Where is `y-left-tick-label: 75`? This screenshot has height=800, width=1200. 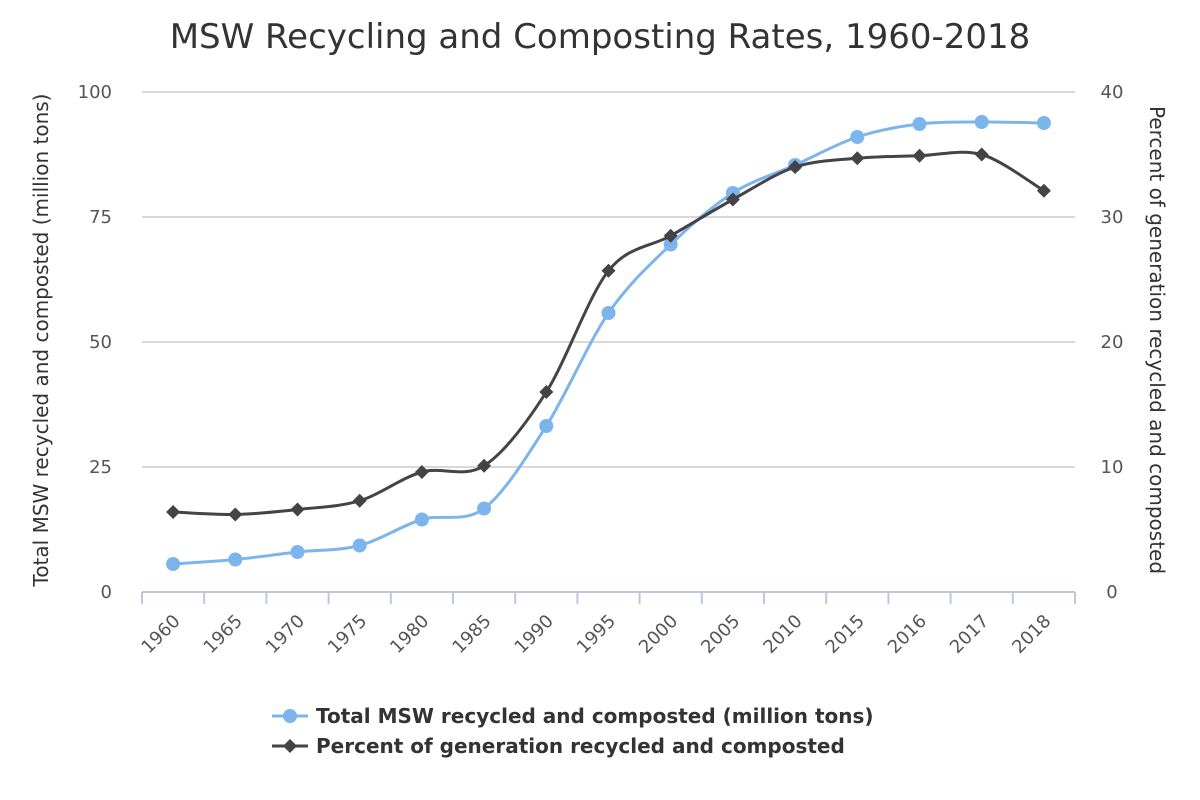 y-left-tick-label: 75 is located at coordinates (100, 217).